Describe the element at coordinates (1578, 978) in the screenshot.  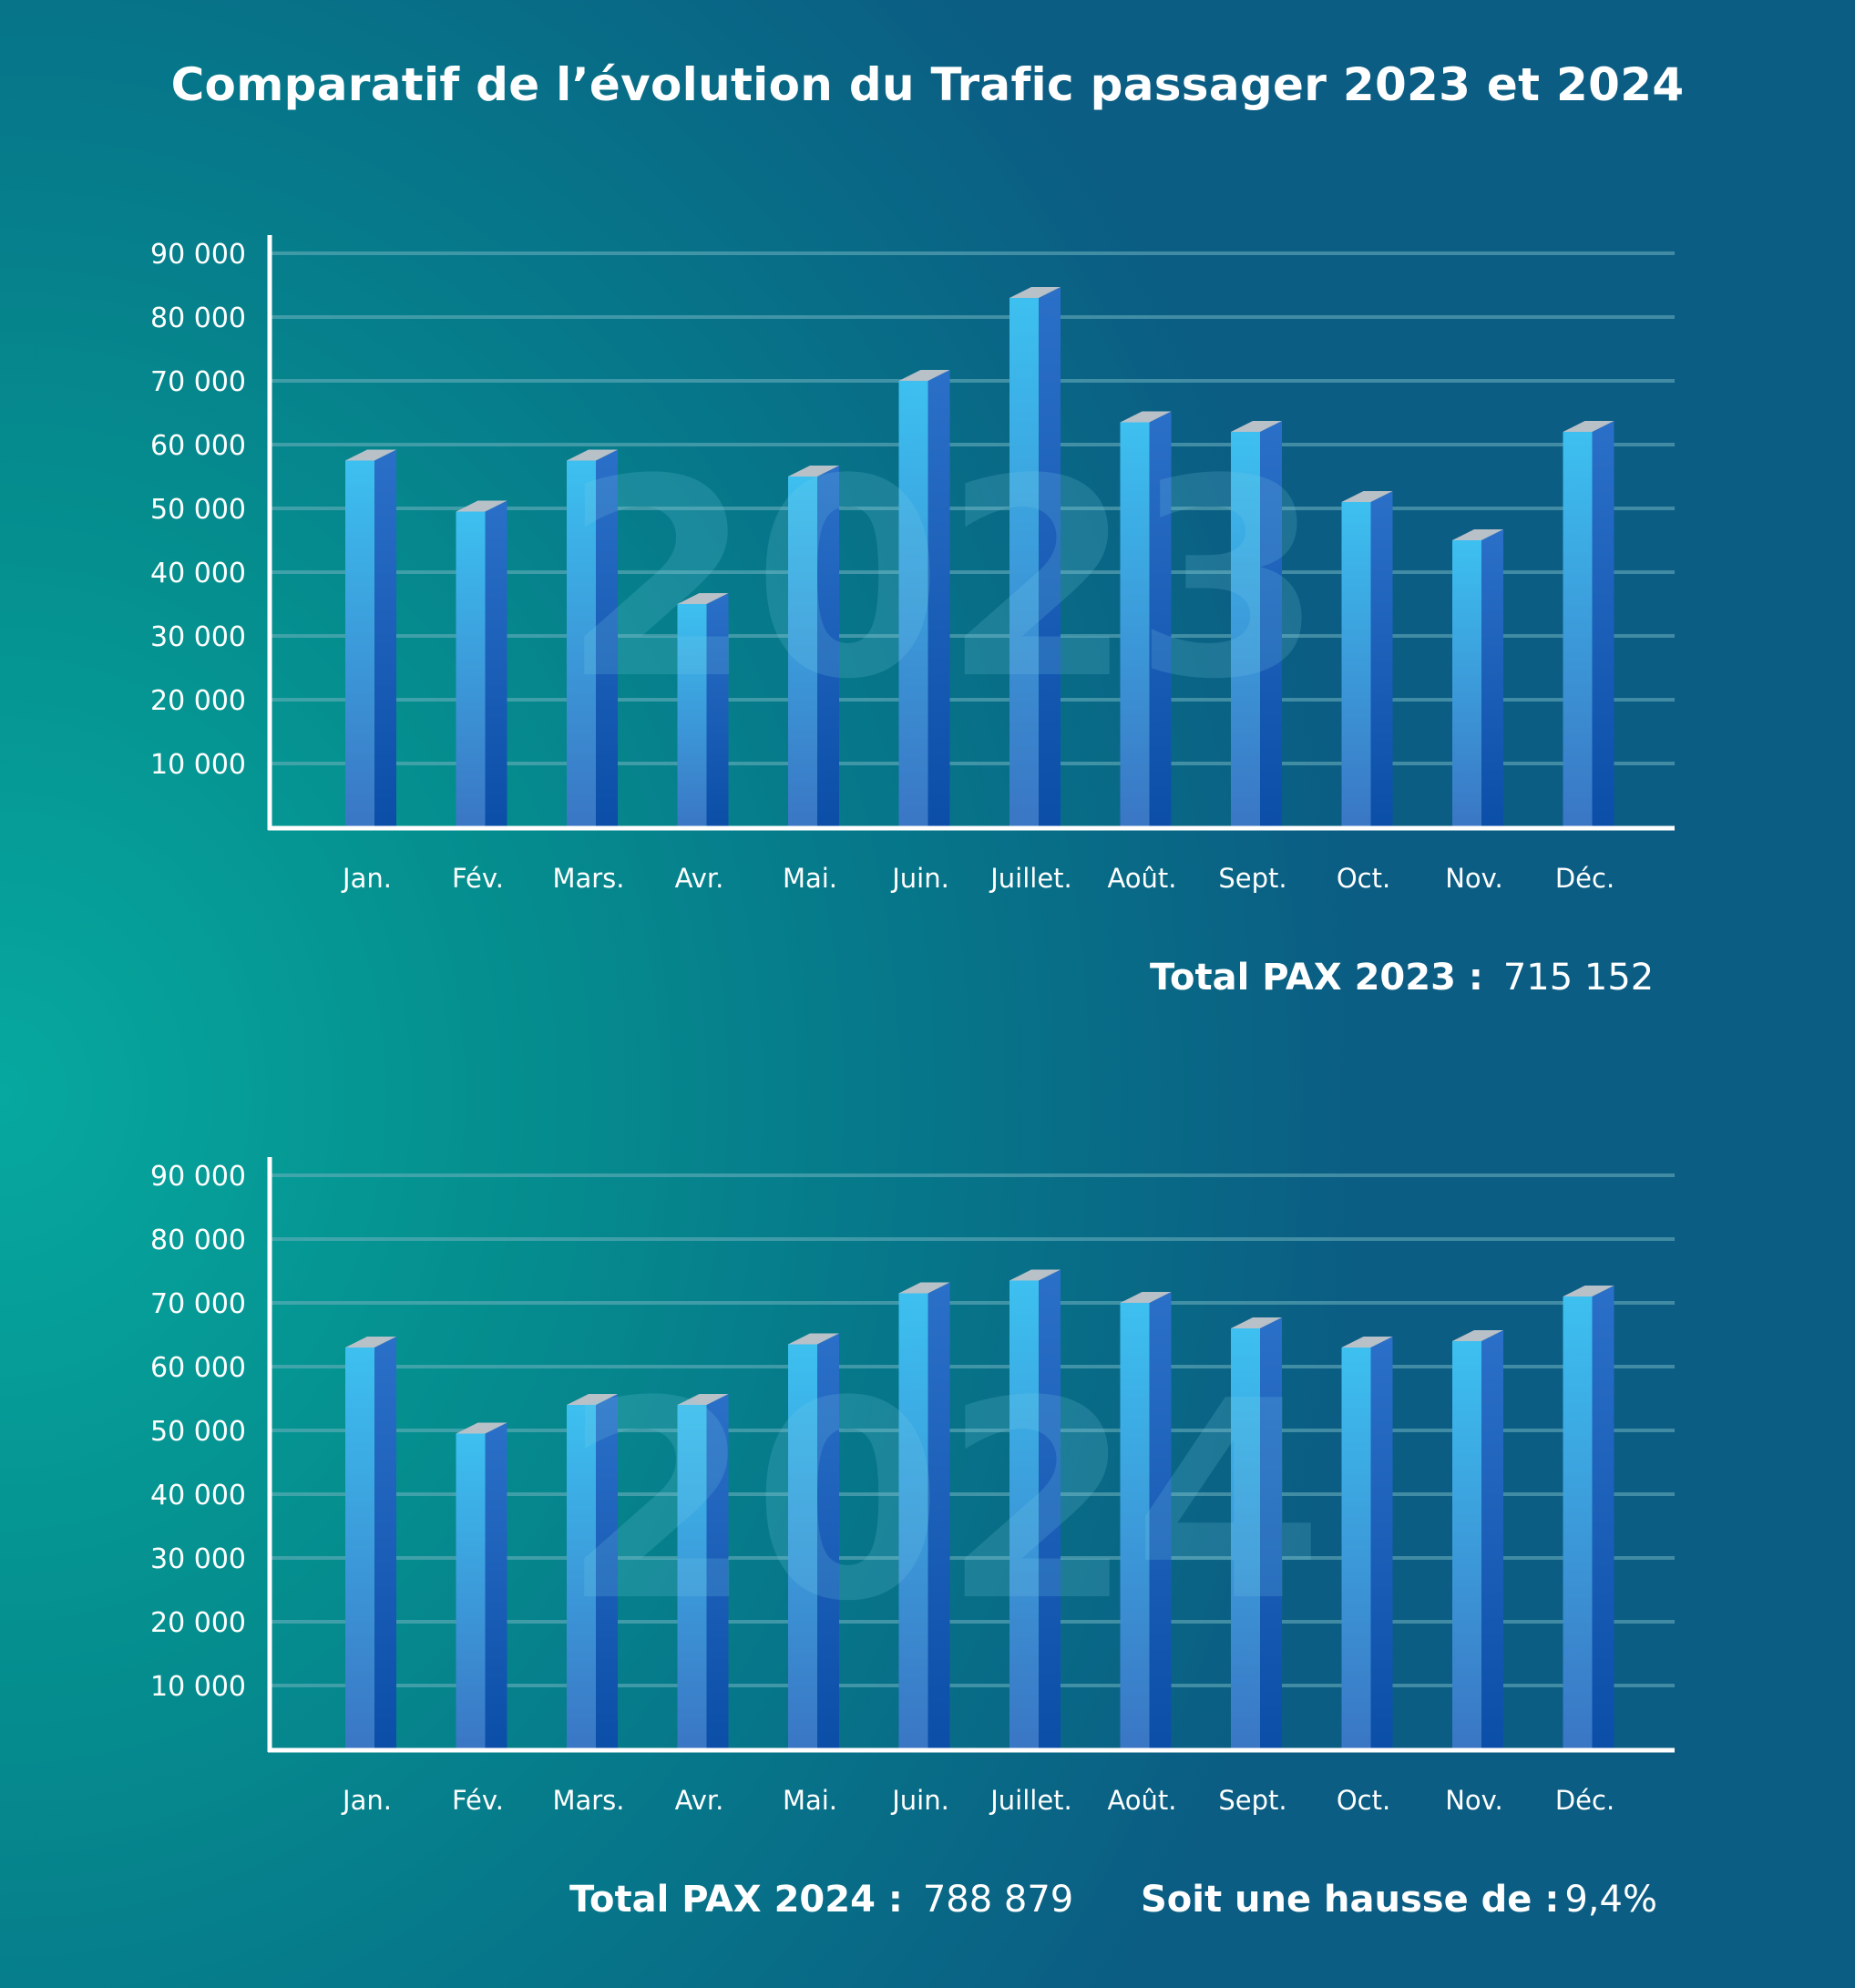
I see `total-2023-value: 715 152` at that location.